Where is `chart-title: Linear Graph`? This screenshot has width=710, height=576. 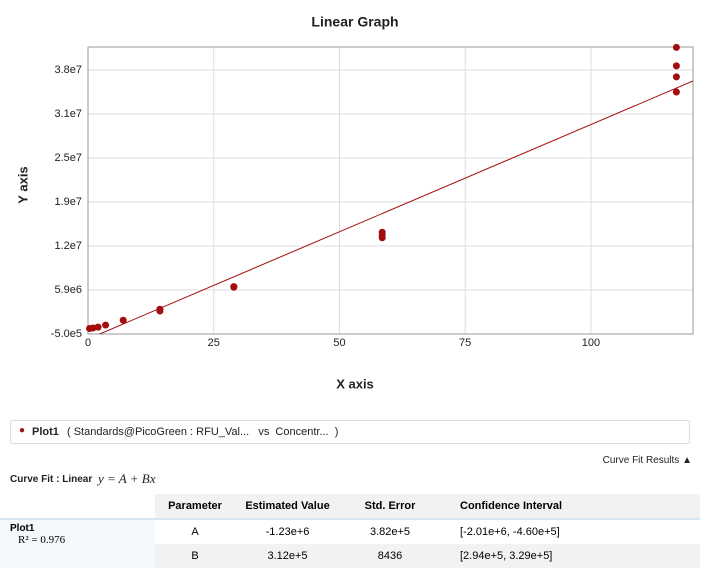 chart-title: Linear Graph is located at coordinates (354, 22).